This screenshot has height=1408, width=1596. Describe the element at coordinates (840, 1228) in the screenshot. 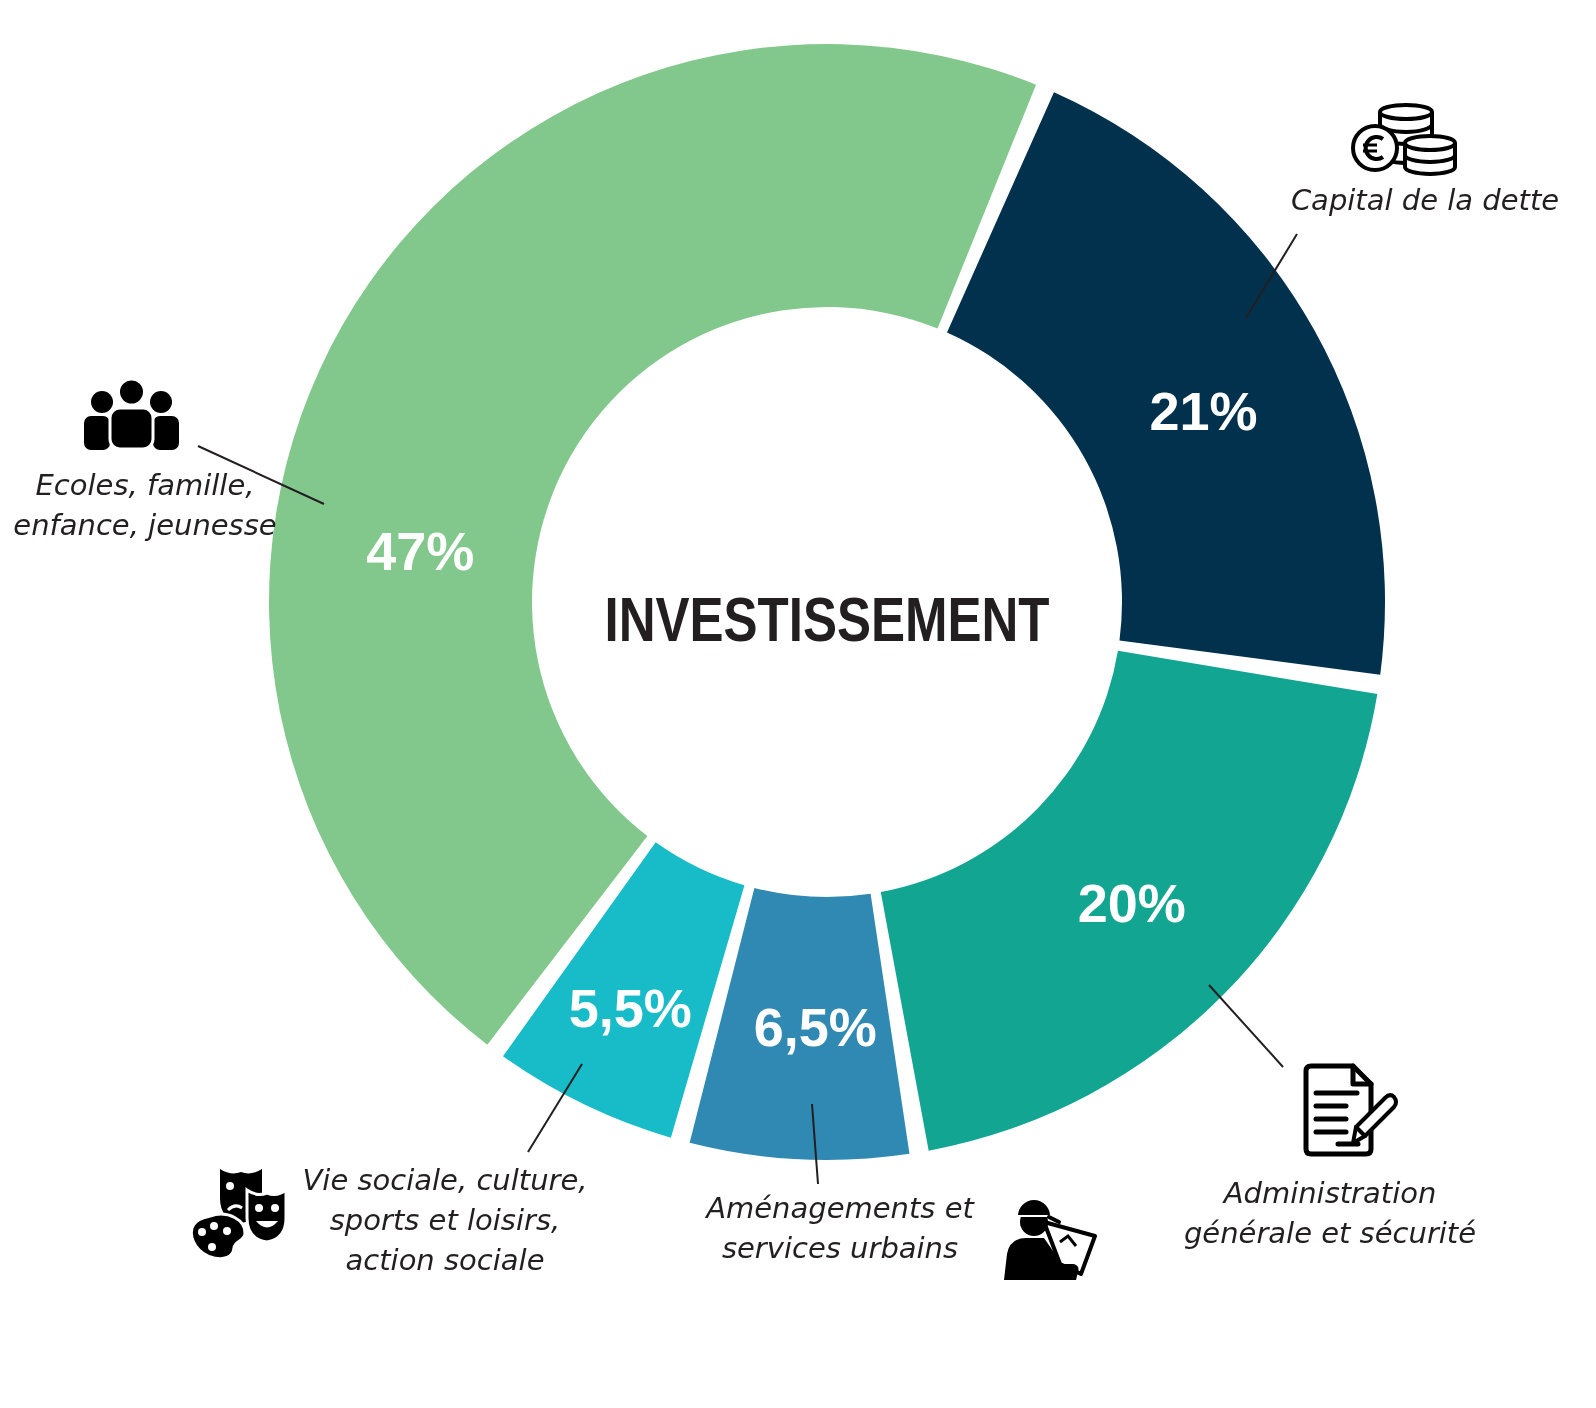

I see `slice-label: Aménagements et services urbains` at that location.